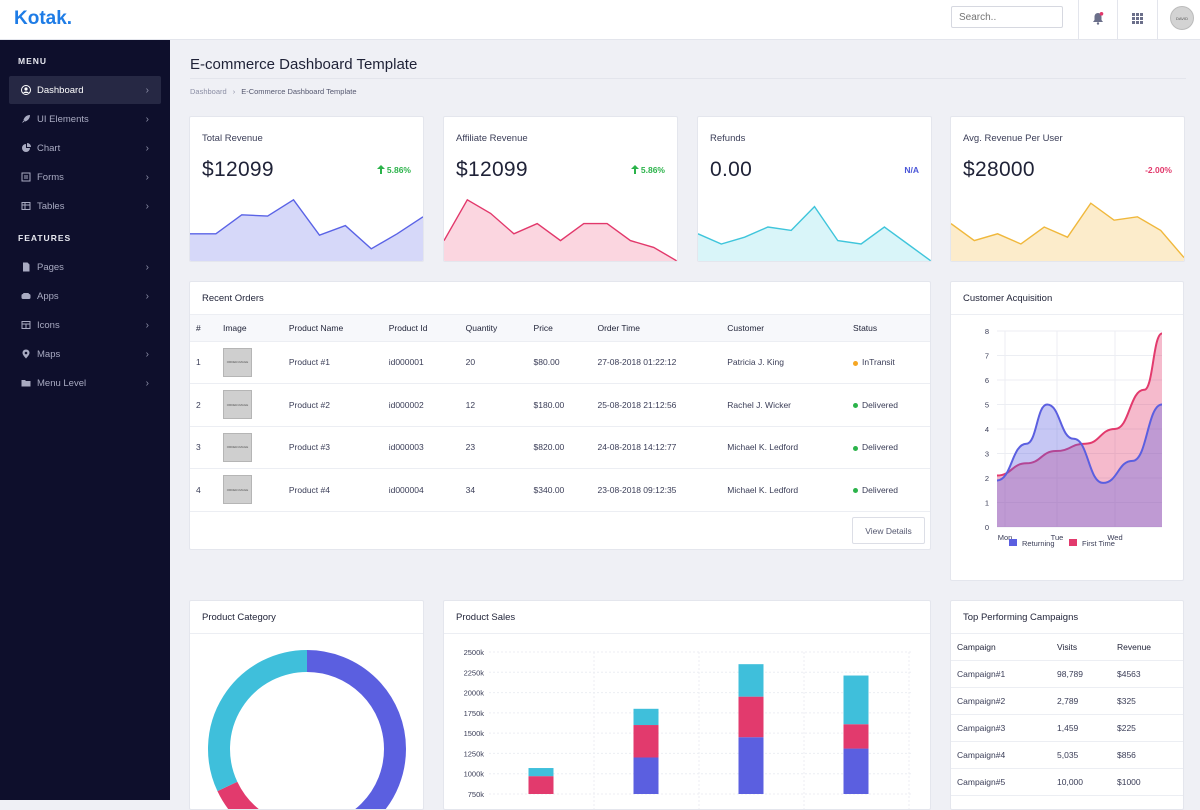  What do you see at coordinates (85, 267) in the screenshot?
I see `sidebar-item-pages: Pages ›` at bounding box center [85, 267].